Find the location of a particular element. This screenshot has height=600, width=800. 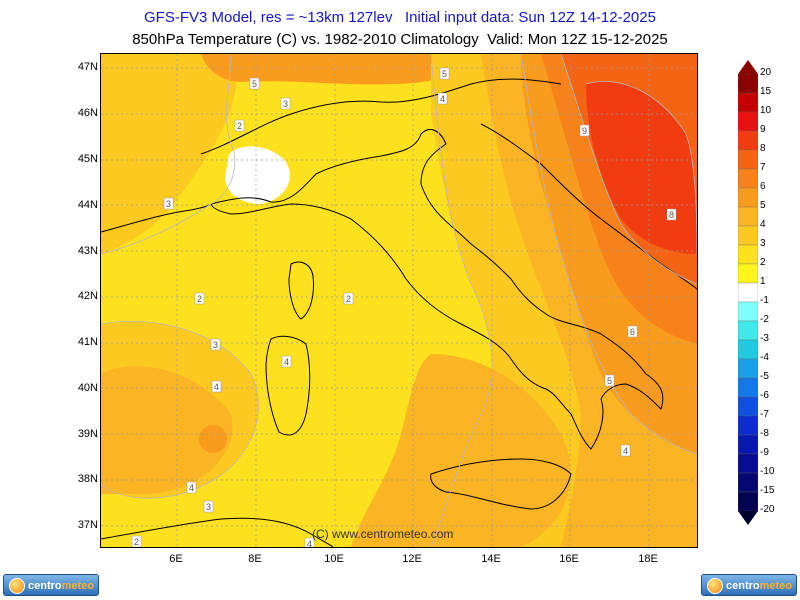

france-coast is located at coordinates (156, 218).